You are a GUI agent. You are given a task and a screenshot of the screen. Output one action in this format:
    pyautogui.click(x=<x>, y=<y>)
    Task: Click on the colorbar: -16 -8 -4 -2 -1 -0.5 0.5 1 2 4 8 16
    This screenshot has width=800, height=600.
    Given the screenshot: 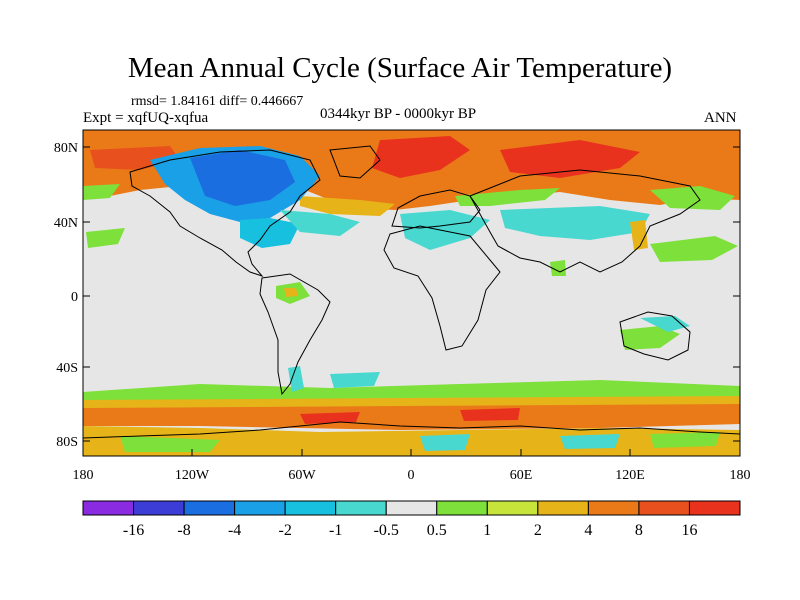 What is the action you would take?
    pyautogui.click(x=411, y=519)
    